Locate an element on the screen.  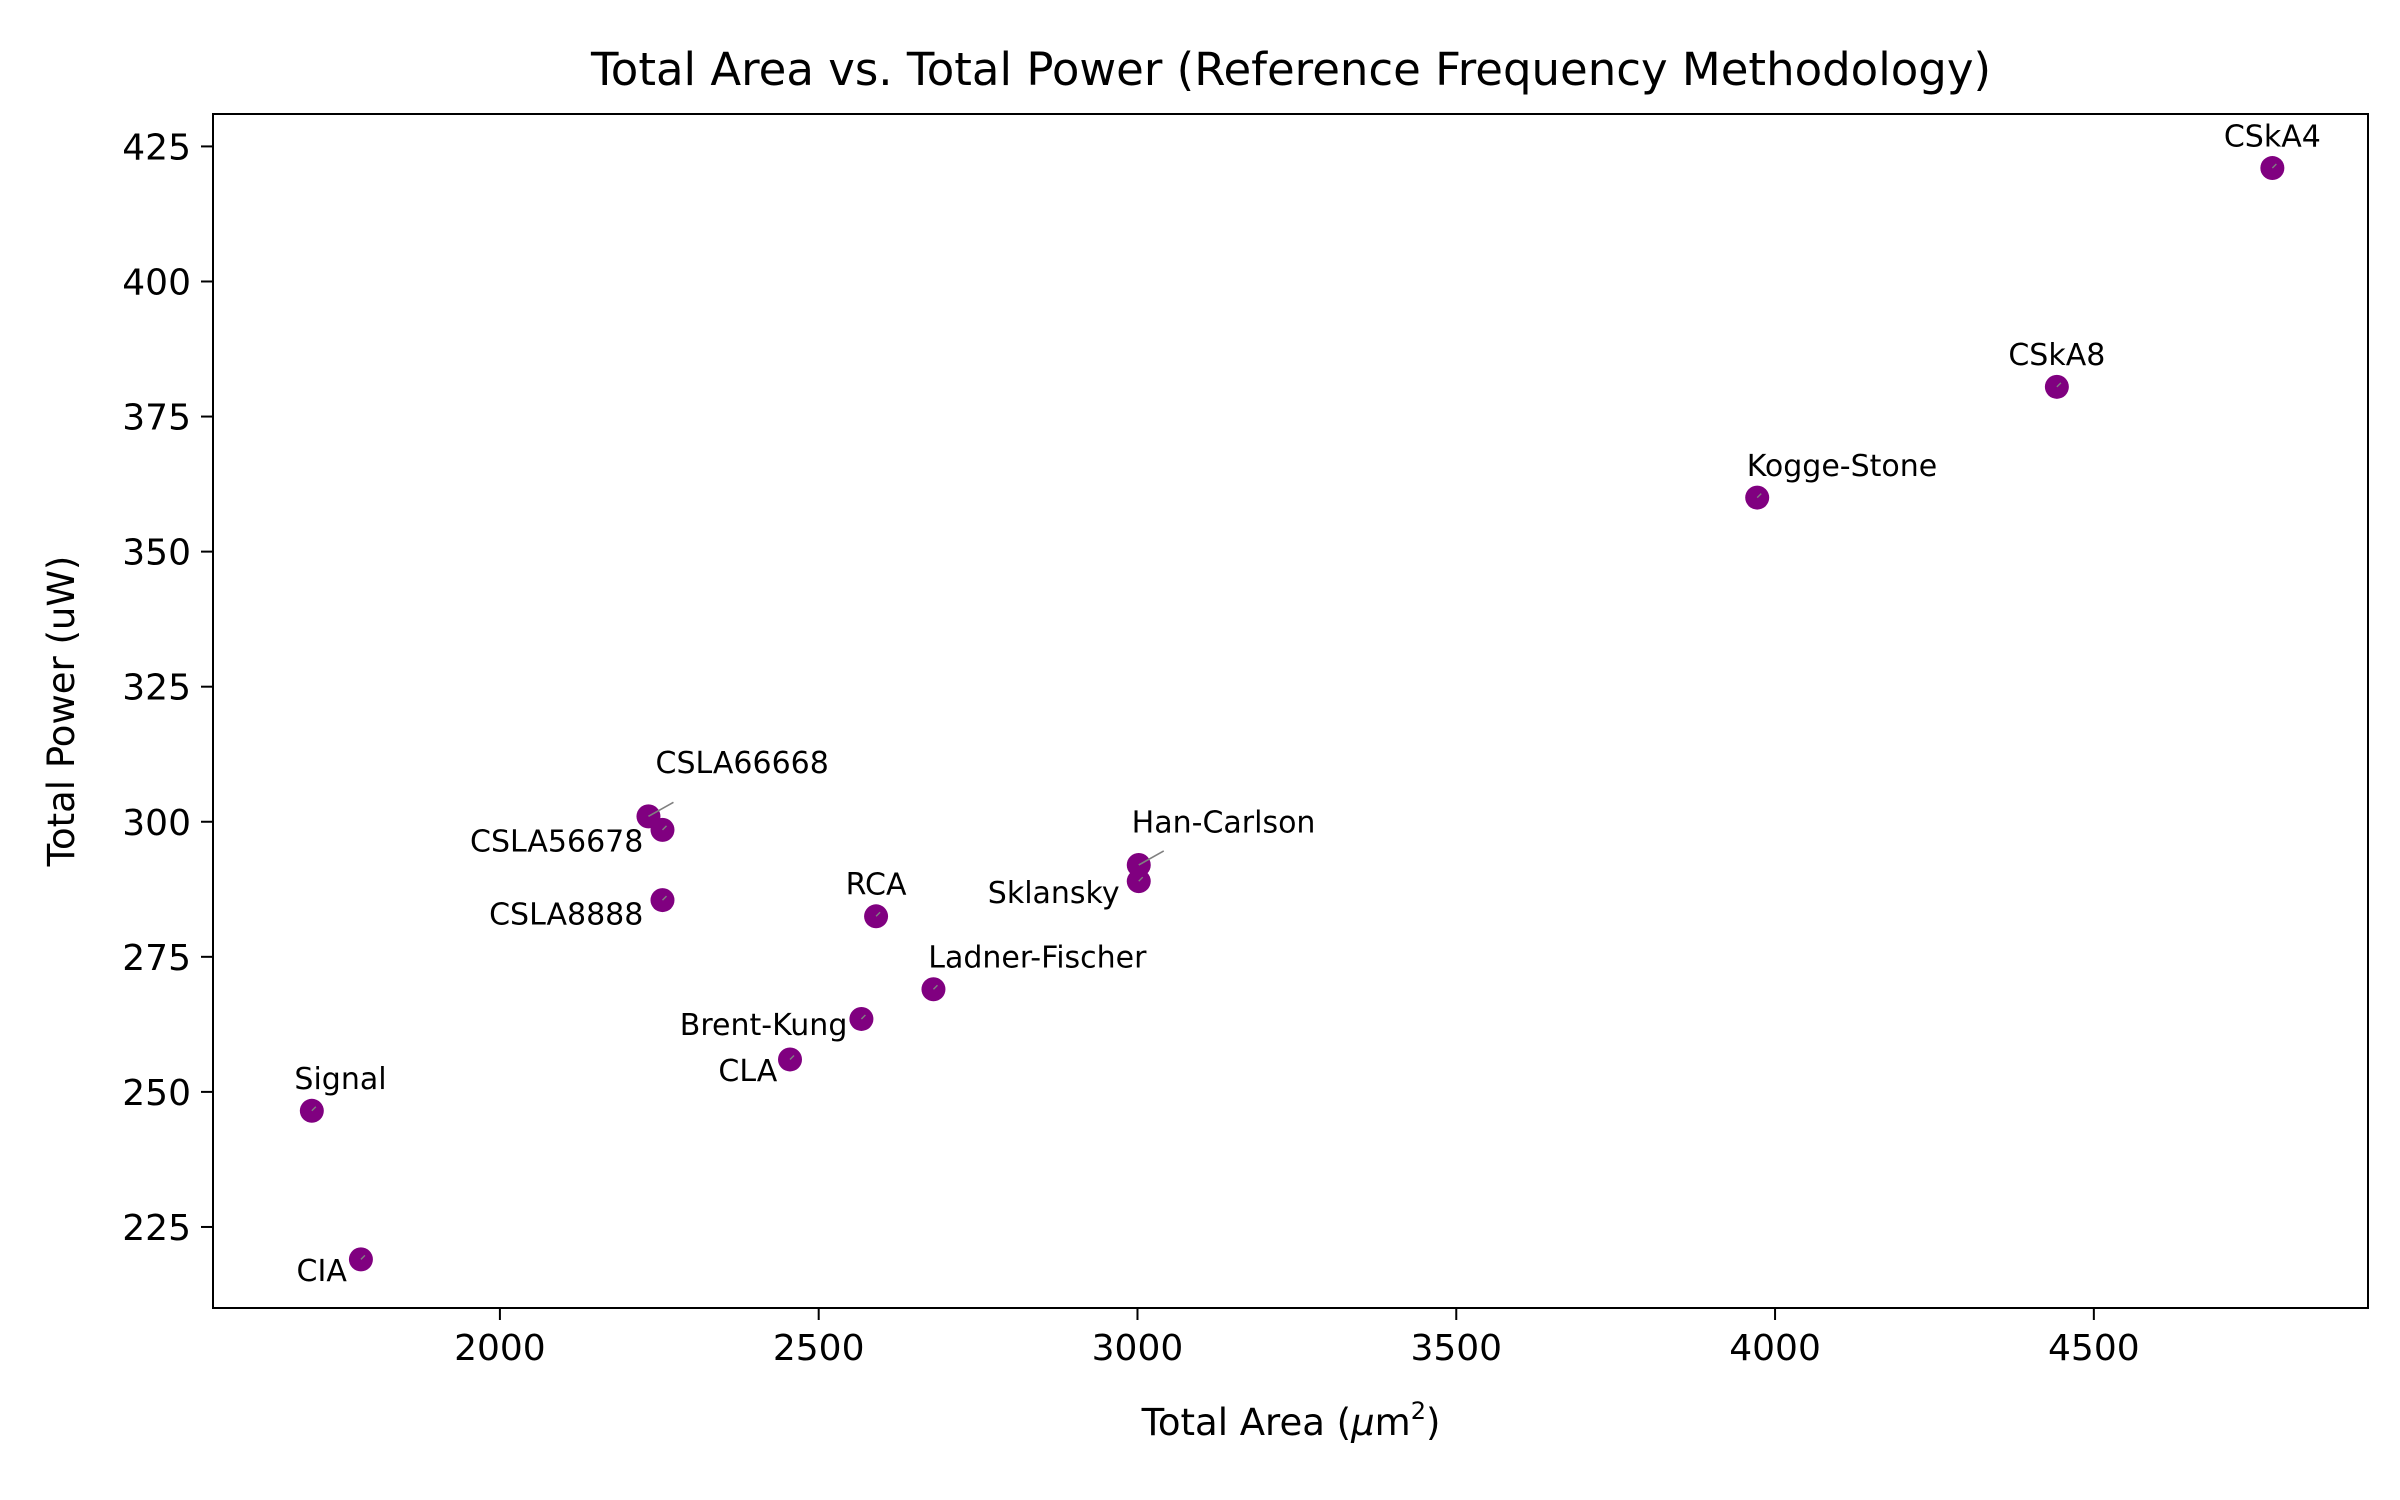
y-tick-label: 400 is located at coordinates (156, 282).